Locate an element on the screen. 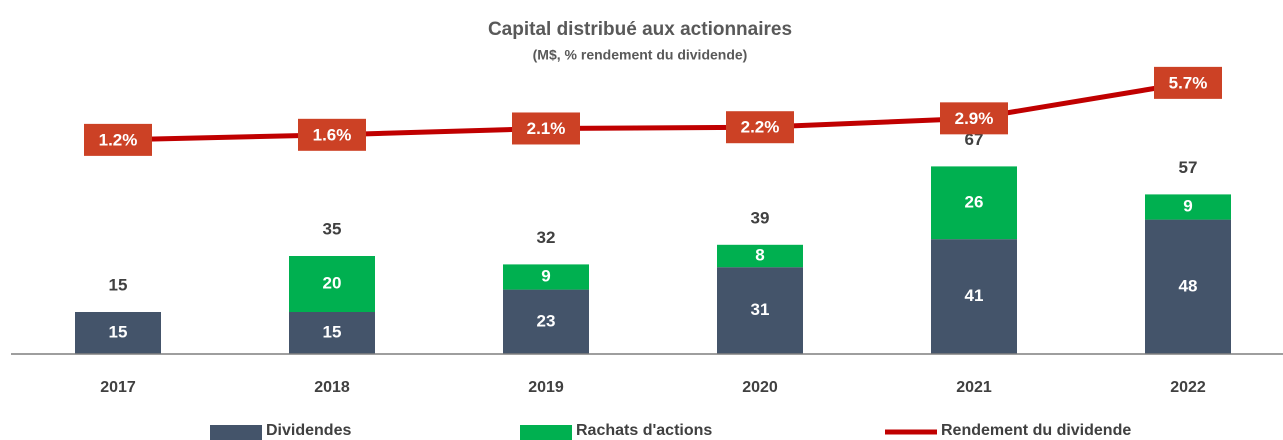 Image resolution: width=1283 pixels, height=440 pixels. bar-value-label: 20 is located at coordinates (332, 282).